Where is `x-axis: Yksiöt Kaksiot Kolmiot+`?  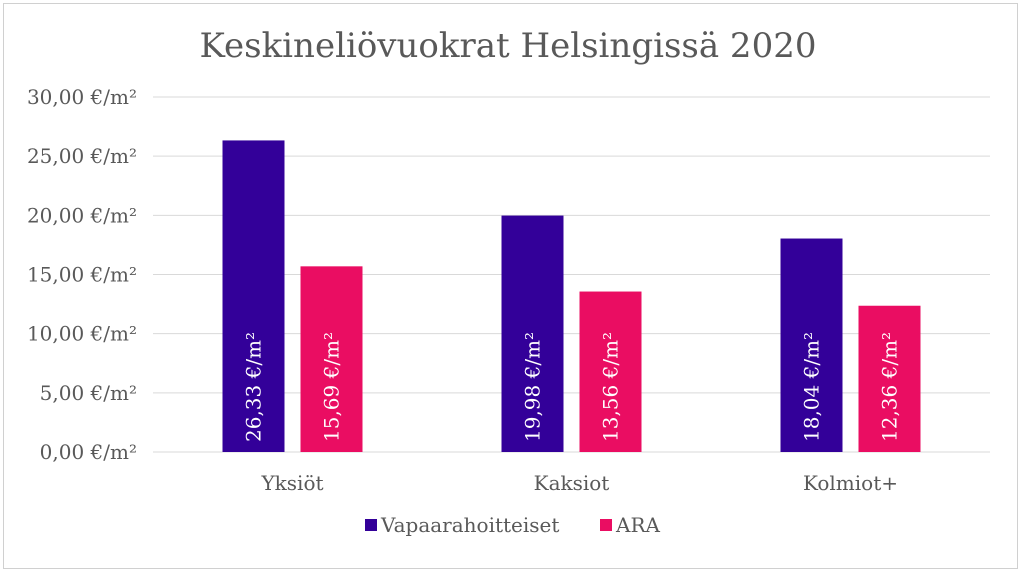
x-axis: Yksiöt Kaksiot Kolmiot+ is located at coordinates (579, 483).